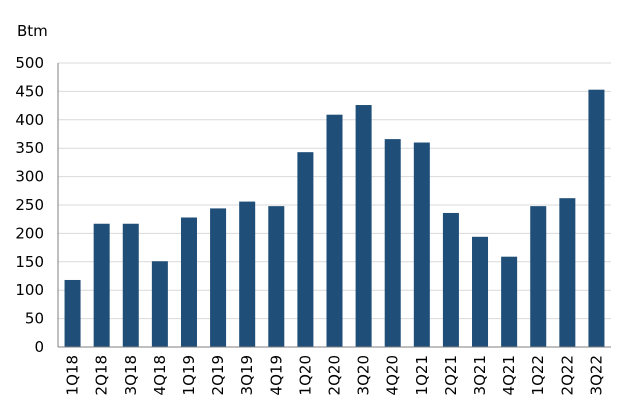  What do you see at coordinates (334, 230) in the screenshot?
I see `bar-2Q20` at bounding box center [334, 230].